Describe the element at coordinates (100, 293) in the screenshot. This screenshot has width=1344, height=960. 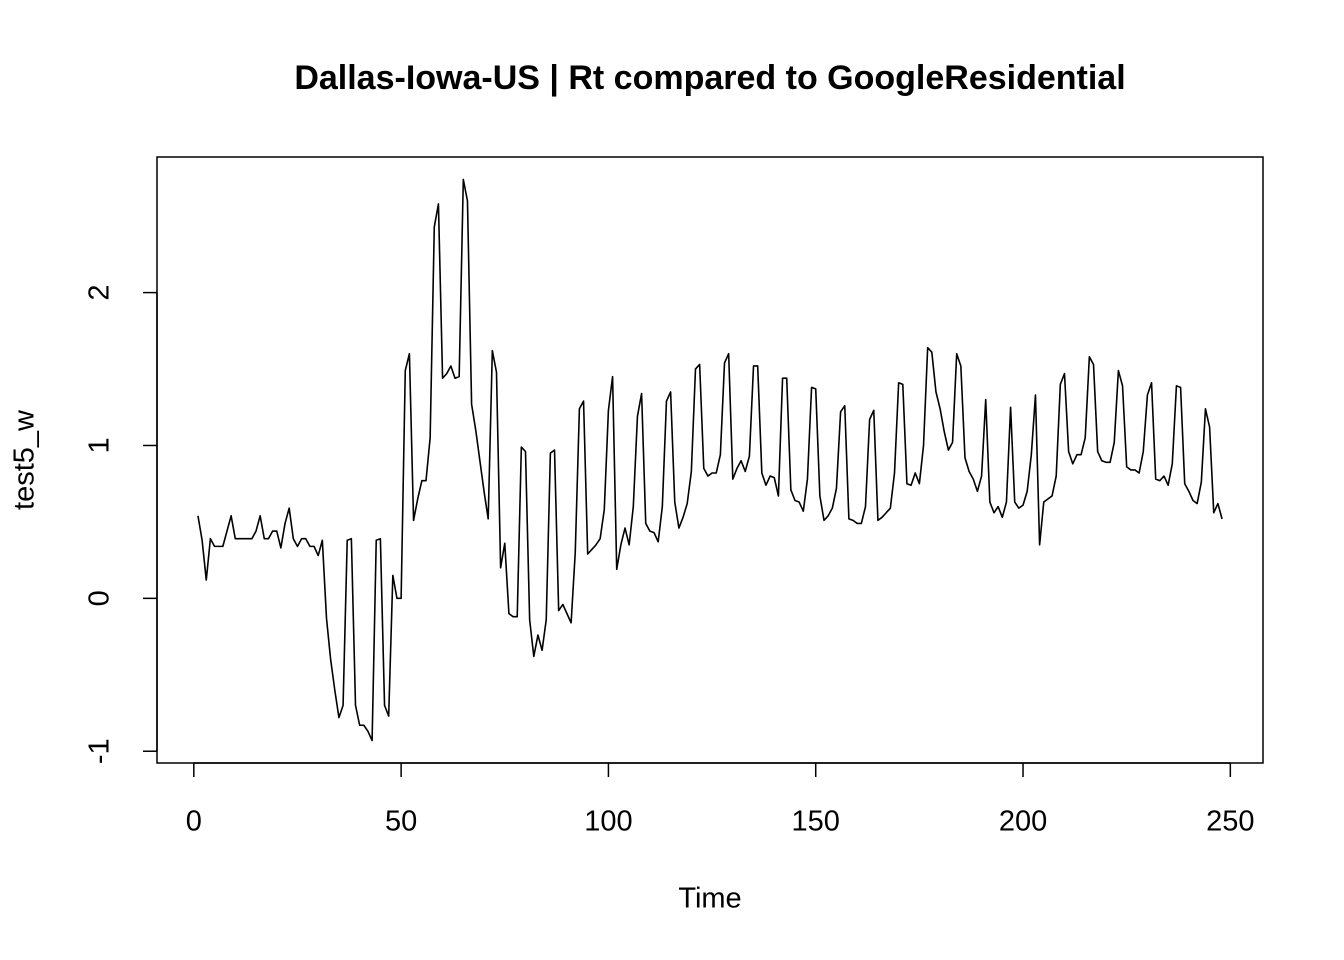
I see `y-tick-label: 2` at that location.